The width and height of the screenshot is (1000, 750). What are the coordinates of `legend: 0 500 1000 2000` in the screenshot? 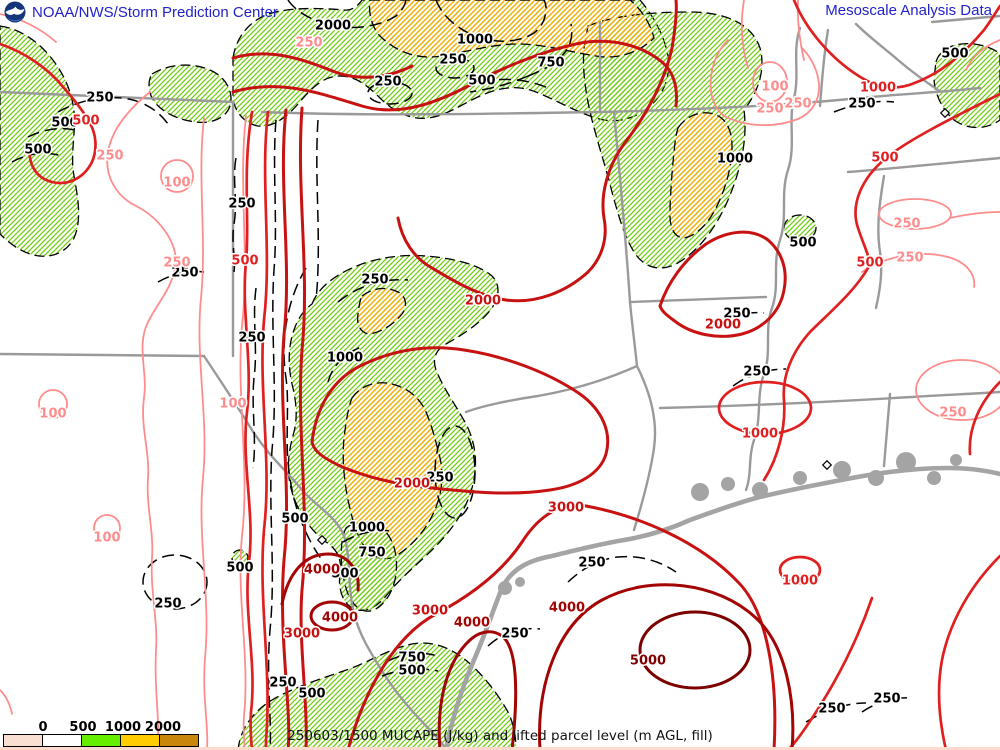 It's located at (123, 734).